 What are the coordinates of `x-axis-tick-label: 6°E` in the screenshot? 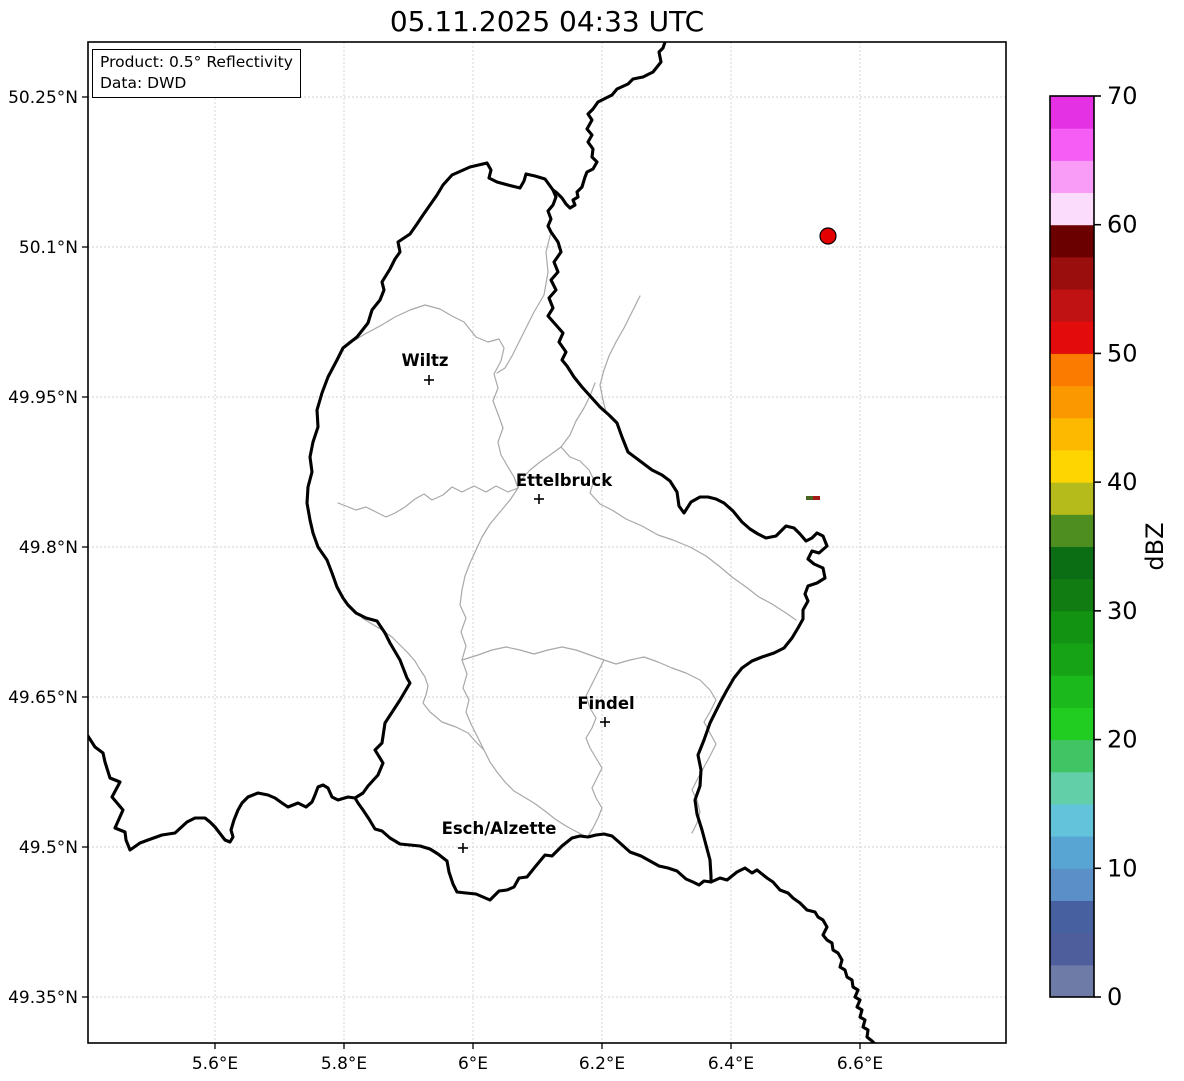 It's located at (473, 1064).